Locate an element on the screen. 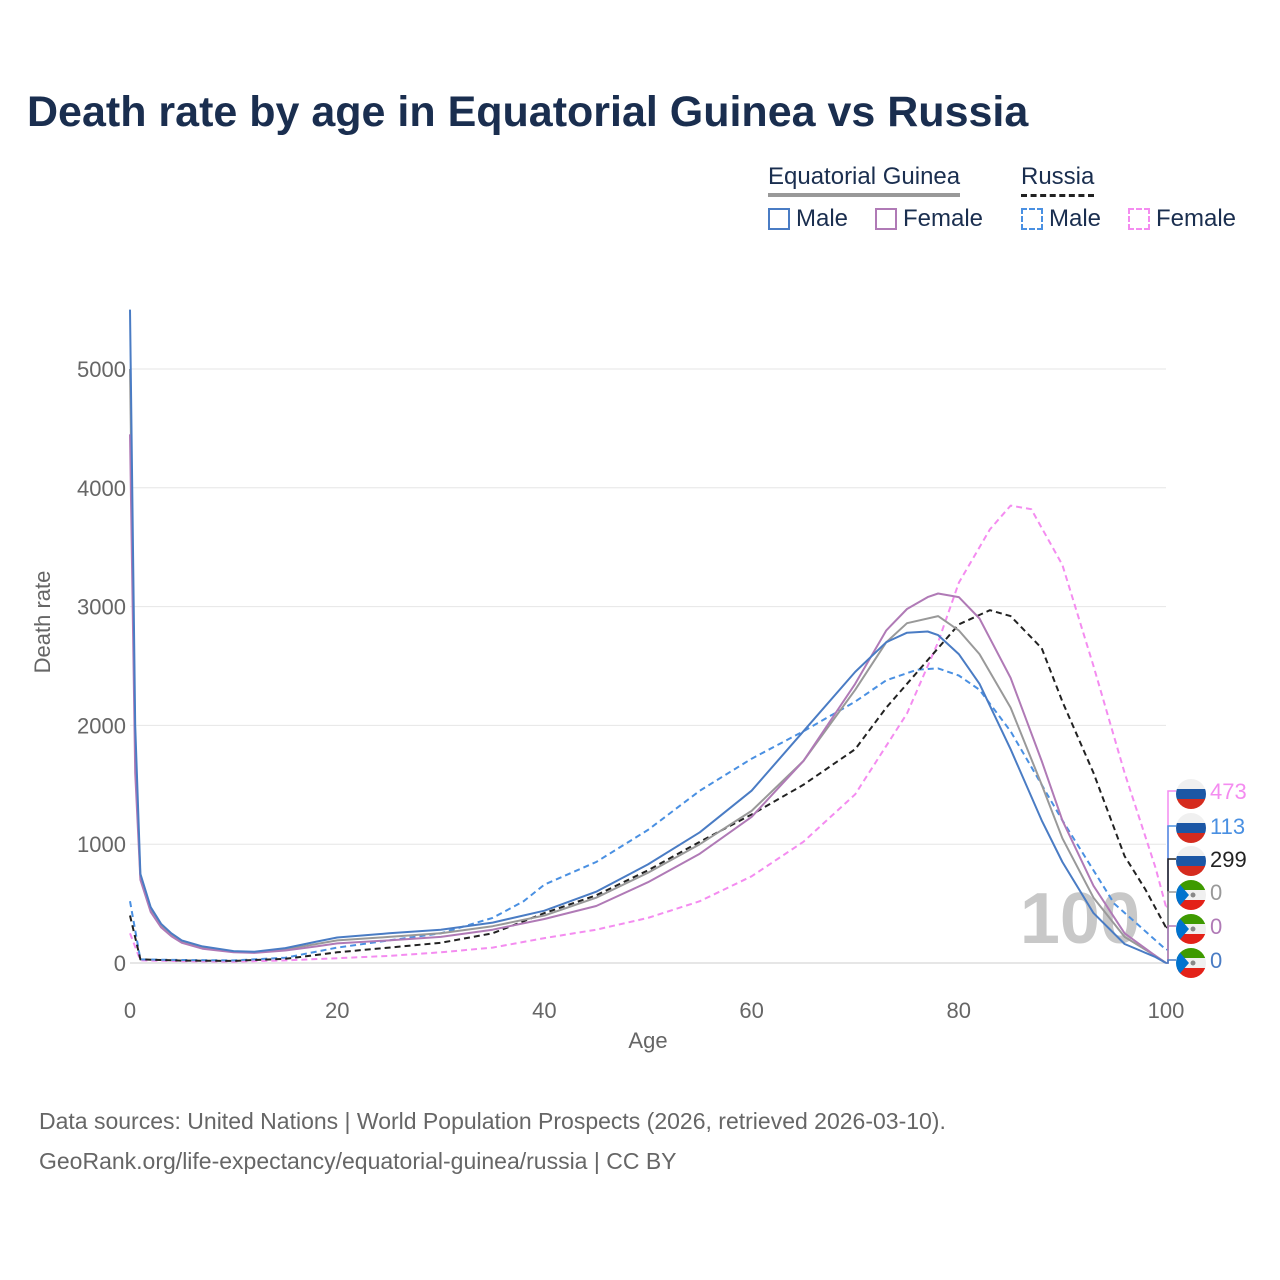  legend-group-label: Equatorial Guinea is located at coordinates (864, 176).